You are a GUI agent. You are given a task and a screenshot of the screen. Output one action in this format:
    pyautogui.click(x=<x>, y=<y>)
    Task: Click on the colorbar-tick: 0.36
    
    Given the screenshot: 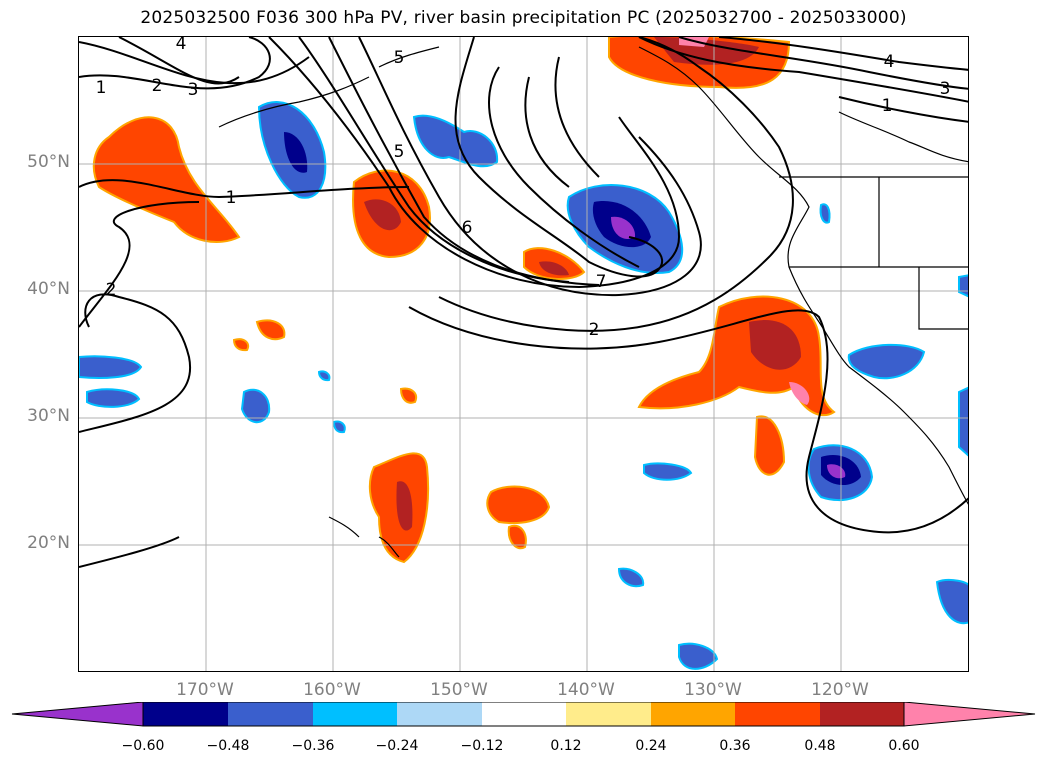 What is the action you would take?
    pyautogui.click(x=735, y=746)
    